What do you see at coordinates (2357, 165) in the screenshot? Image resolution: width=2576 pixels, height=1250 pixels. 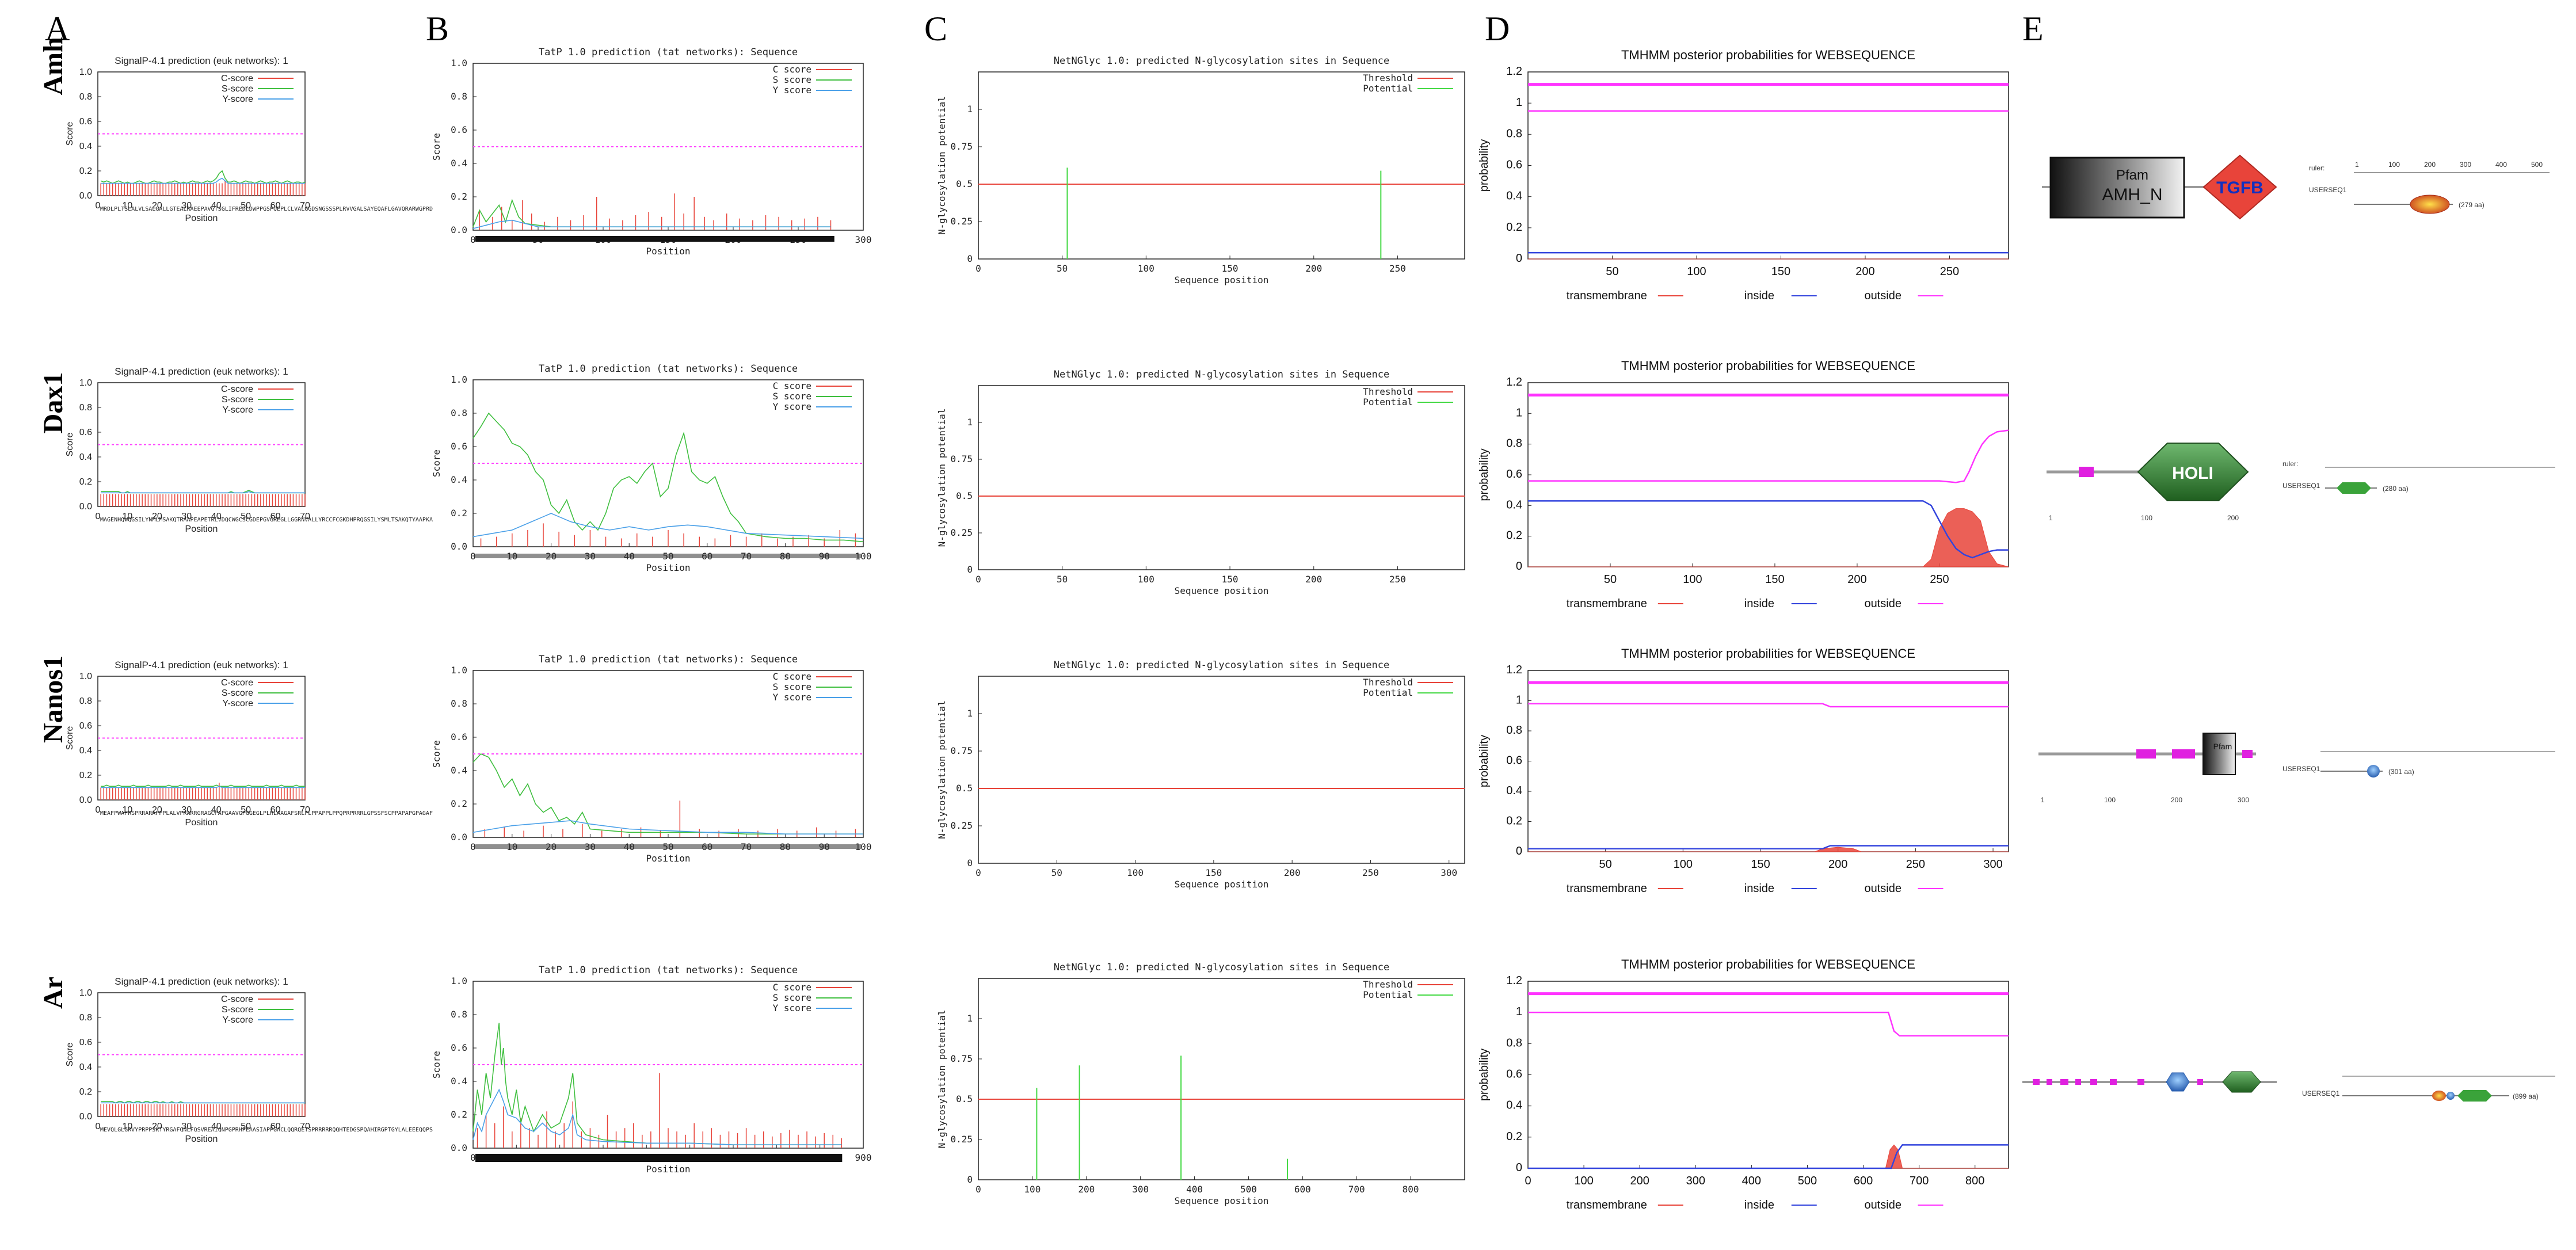 I see `ruler-tick-1: 1` at bounding box center [2357, 165].